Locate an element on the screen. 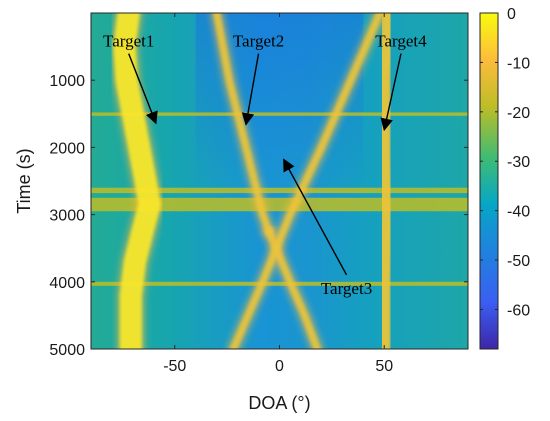 Image resolution: width=550 pixels, height=421 pixels. colorbar-tick-label: -50 is located at coordinates (518, 261).